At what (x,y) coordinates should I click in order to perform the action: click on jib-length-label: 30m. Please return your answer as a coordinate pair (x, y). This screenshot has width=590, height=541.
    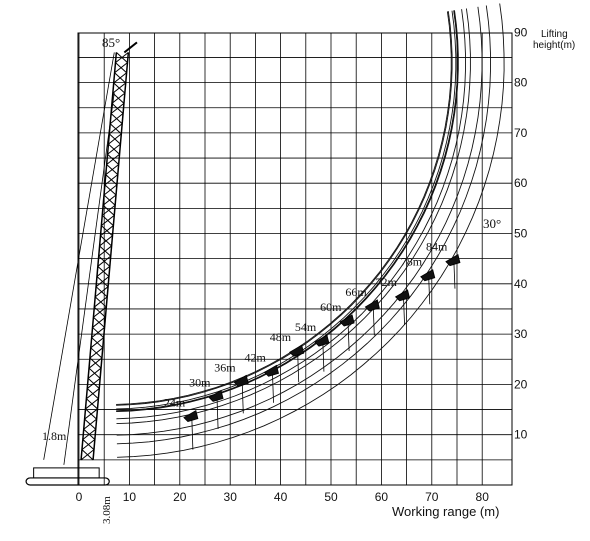
    Looking at the image, I should click on (200, 382).